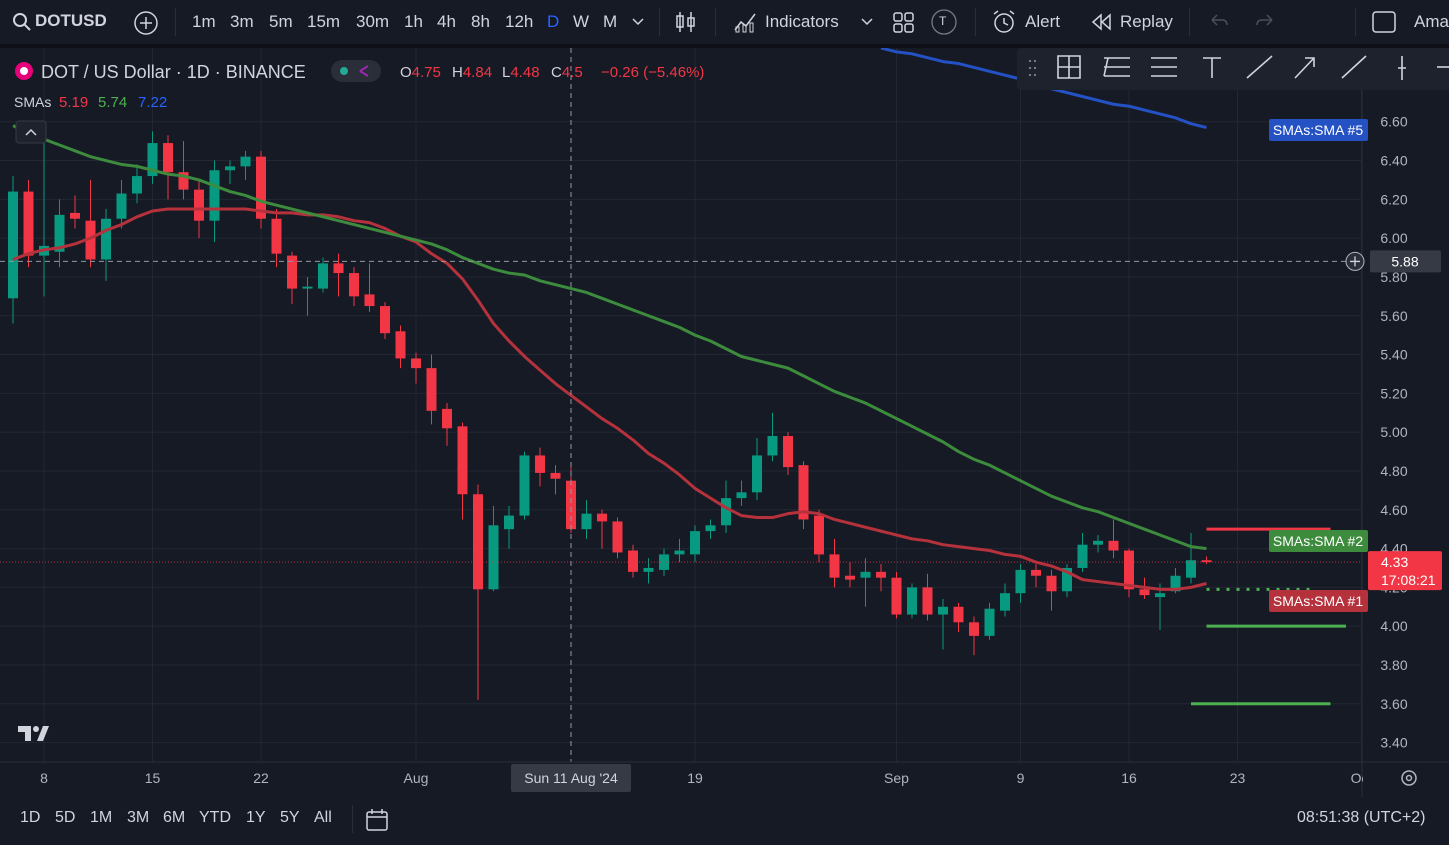 Image resolution: width=1449 pixels, height=845 pixels. I want to click on indicators-dropdown, so click(867, 22).